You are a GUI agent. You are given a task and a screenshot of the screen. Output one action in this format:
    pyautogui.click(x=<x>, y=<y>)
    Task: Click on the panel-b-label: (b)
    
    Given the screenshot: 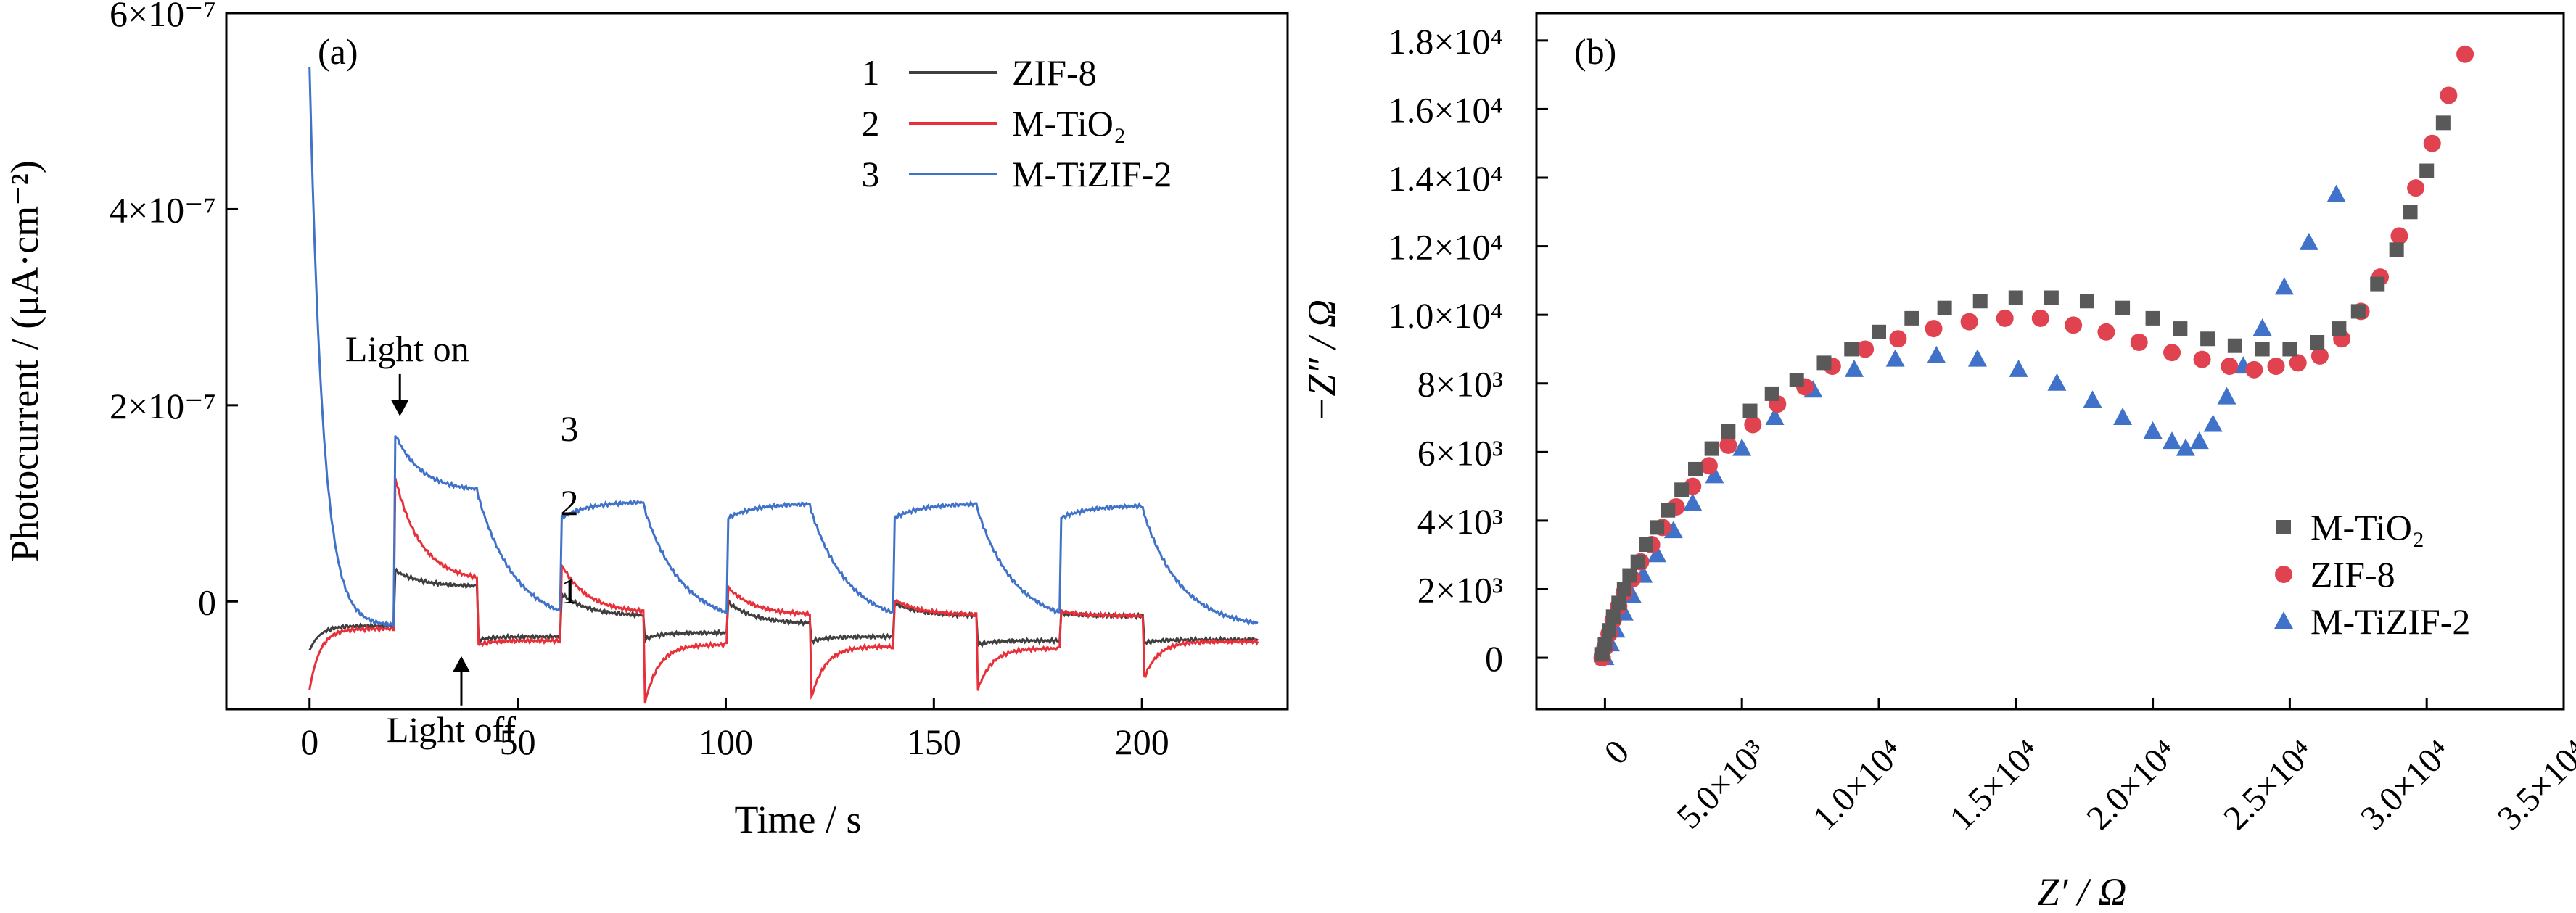 What is the action you would take?
    pyautogui.click(x=1595, y=51)
    